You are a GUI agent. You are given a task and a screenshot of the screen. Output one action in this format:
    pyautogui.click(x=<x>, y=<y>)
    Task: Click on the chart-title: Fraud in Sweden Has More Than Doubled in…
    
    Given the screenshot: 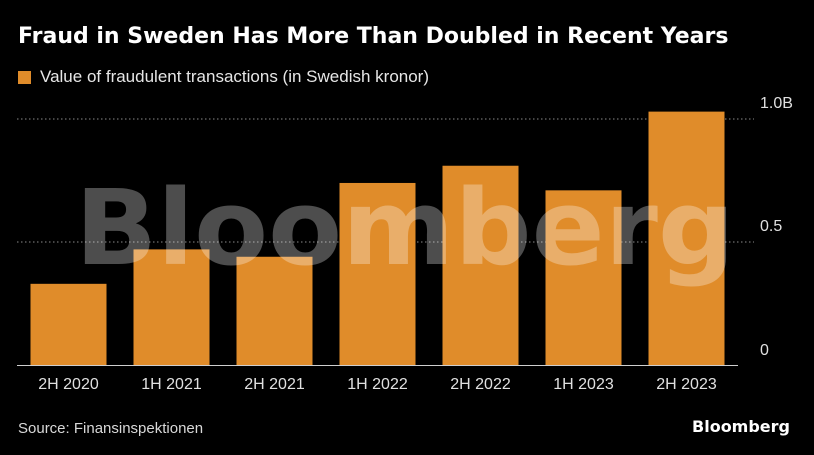 What is the action you would take?
    pyautogui.click(x=373, y=36)
    